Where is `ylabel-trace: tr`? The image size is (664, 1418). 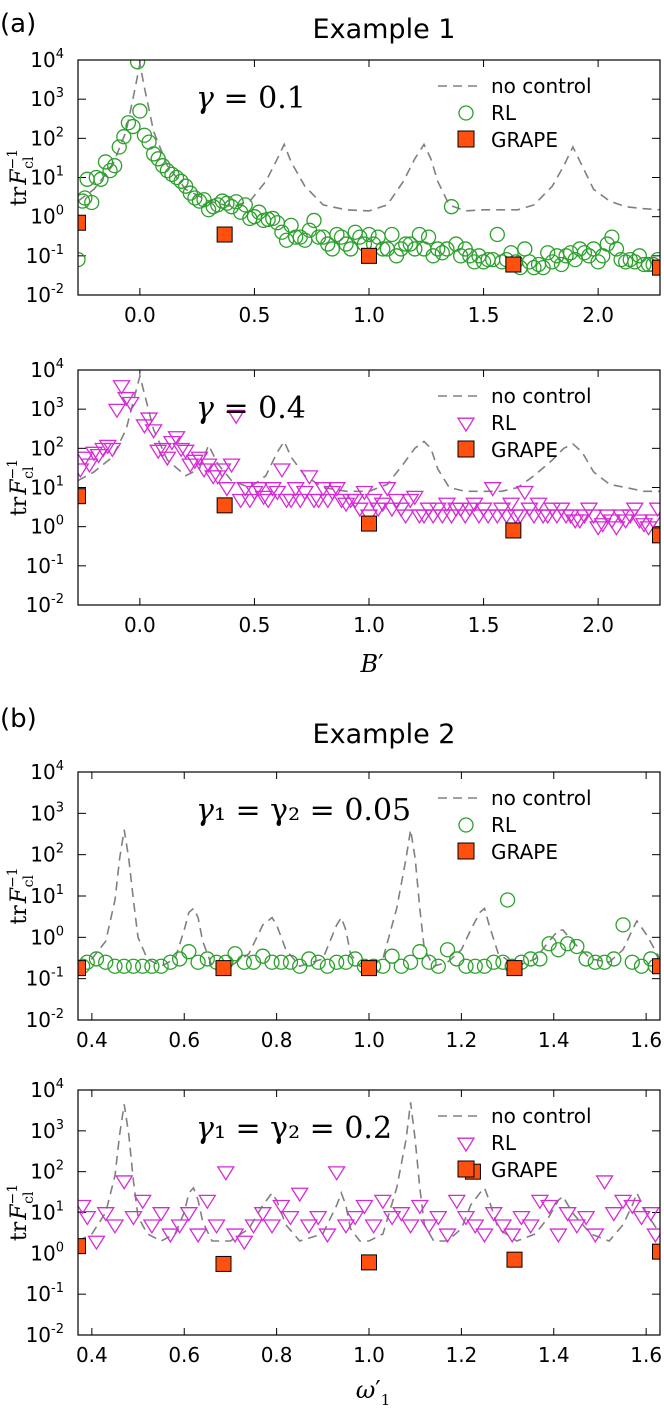
ylabel-trace: tr is located at coordinates (19, 1231).